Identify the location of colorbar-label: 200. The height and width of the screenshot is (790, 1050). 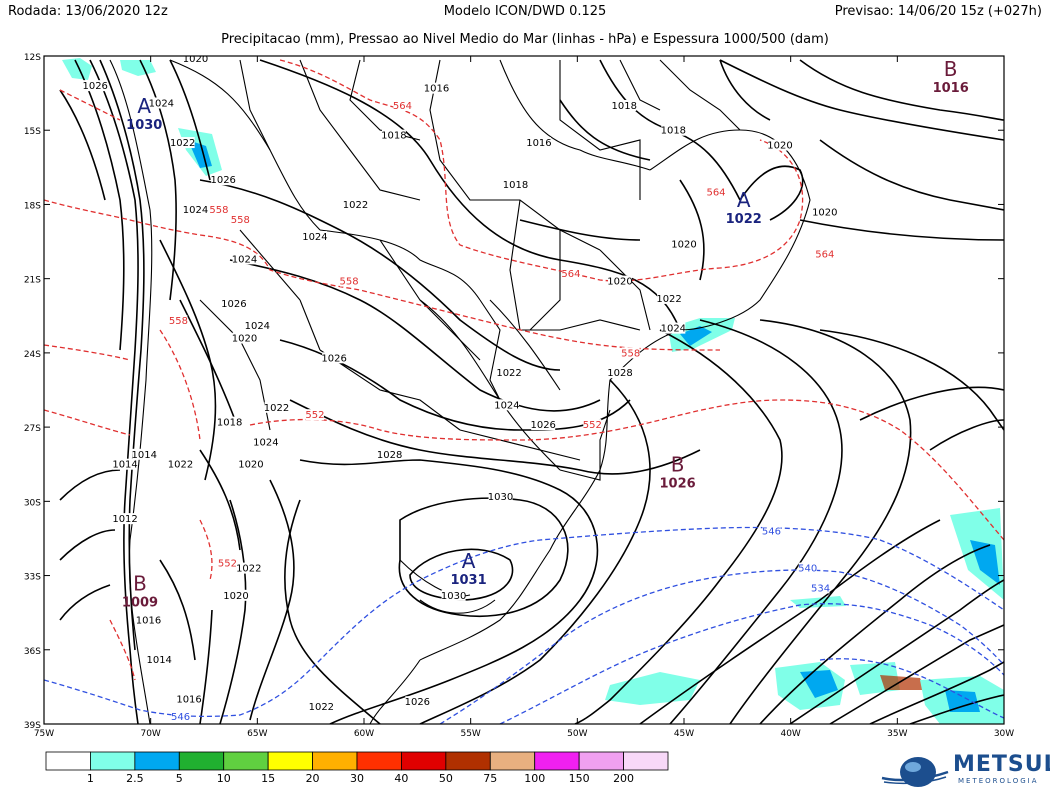
(623, 778).